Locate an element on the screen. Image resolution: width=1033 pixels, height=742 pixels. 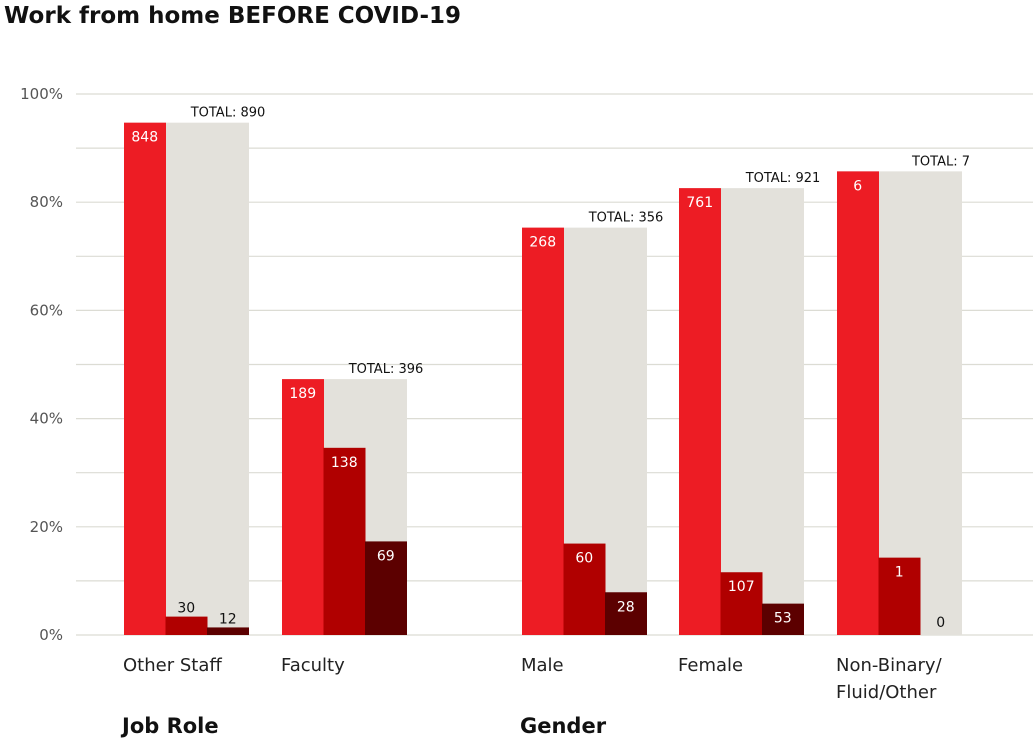
data-label: 107 is located at coordinates (741, 587).